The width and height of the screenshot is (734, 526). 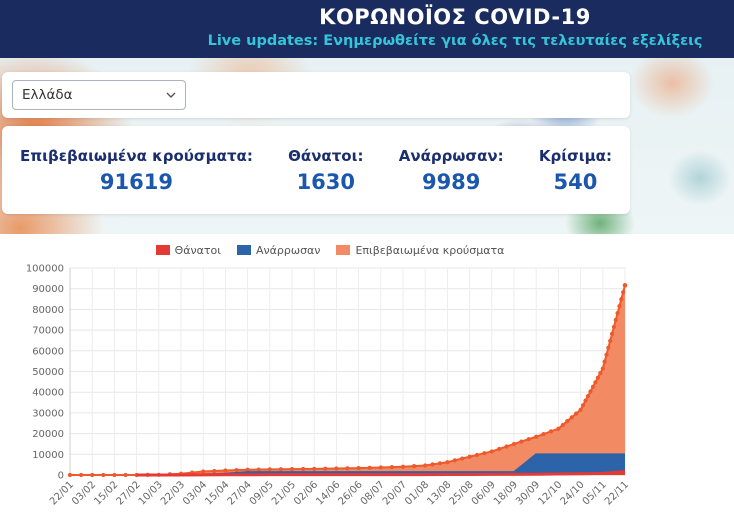 I want to click on country-select: Ελλάδα, so click(x=99, y=95).